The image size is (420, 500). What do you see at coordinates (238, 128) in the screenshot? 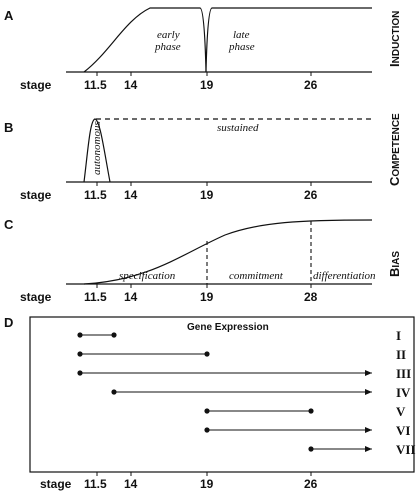
I see `sustained-label: sustained` at bounding box center [238, 128].